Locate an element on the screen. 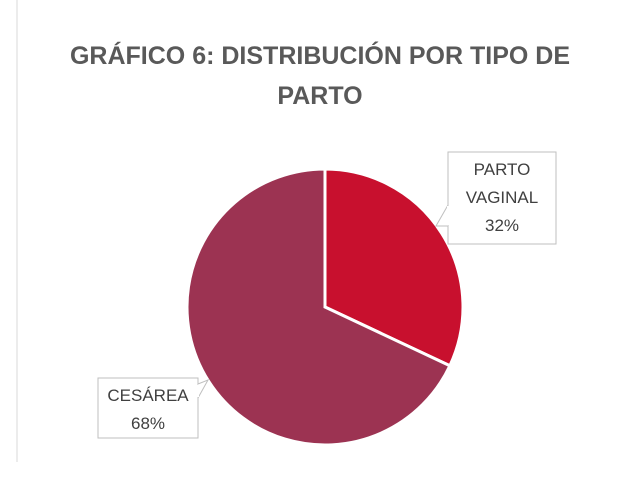  category-label: PARTO VAGINAL is located at coordinates (502, 183).